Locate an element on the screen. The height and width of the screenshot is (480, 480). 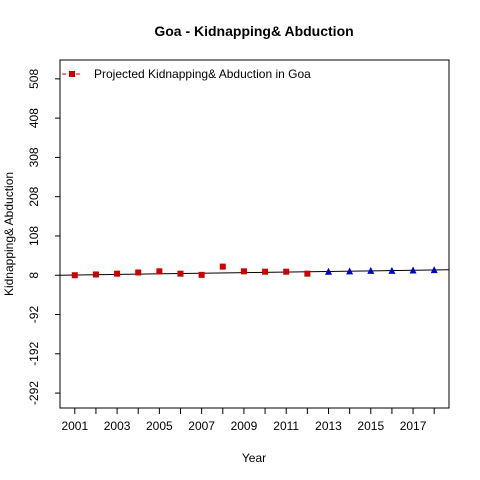
data-points is located at coordinates (254, 271).